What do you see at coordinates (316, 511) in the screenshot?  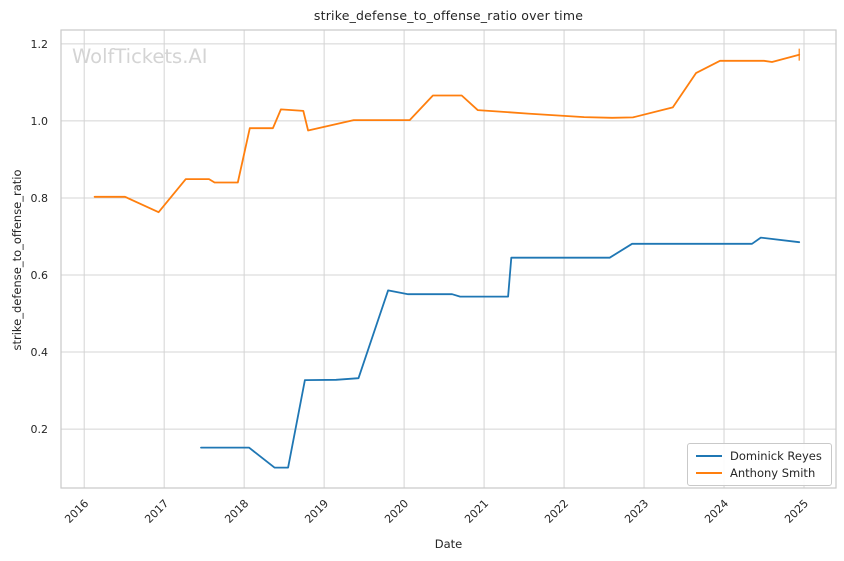 I see `x-tick-label: 2019` at bounding box center [316, 511].